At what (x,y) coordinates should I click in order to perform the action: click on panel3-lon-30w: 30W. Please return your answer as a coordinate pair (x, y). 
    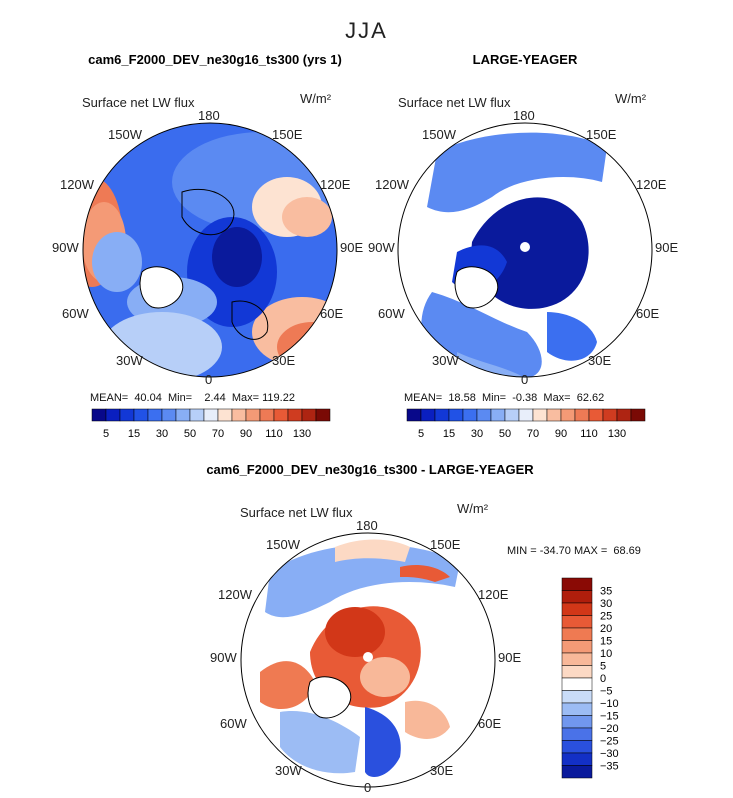
    Looking at the image, I should click on (288, 770).